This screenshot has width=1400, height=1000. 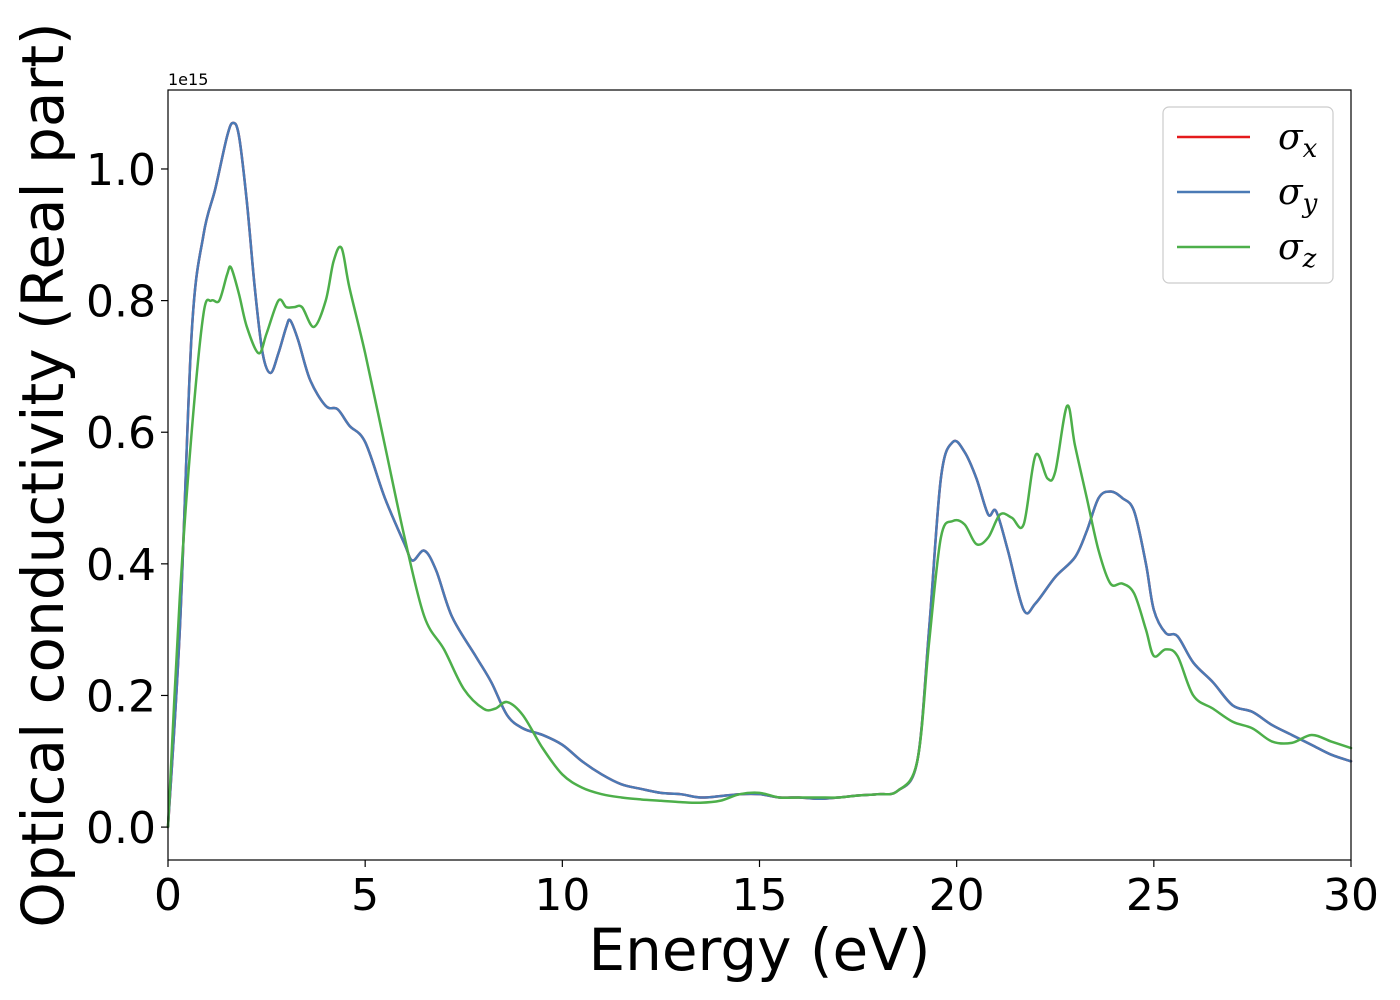 What do you see at coordinates (168, 895) in the screenshot?
I see `x-tick-label: 0` at bounding box center [168, 895].